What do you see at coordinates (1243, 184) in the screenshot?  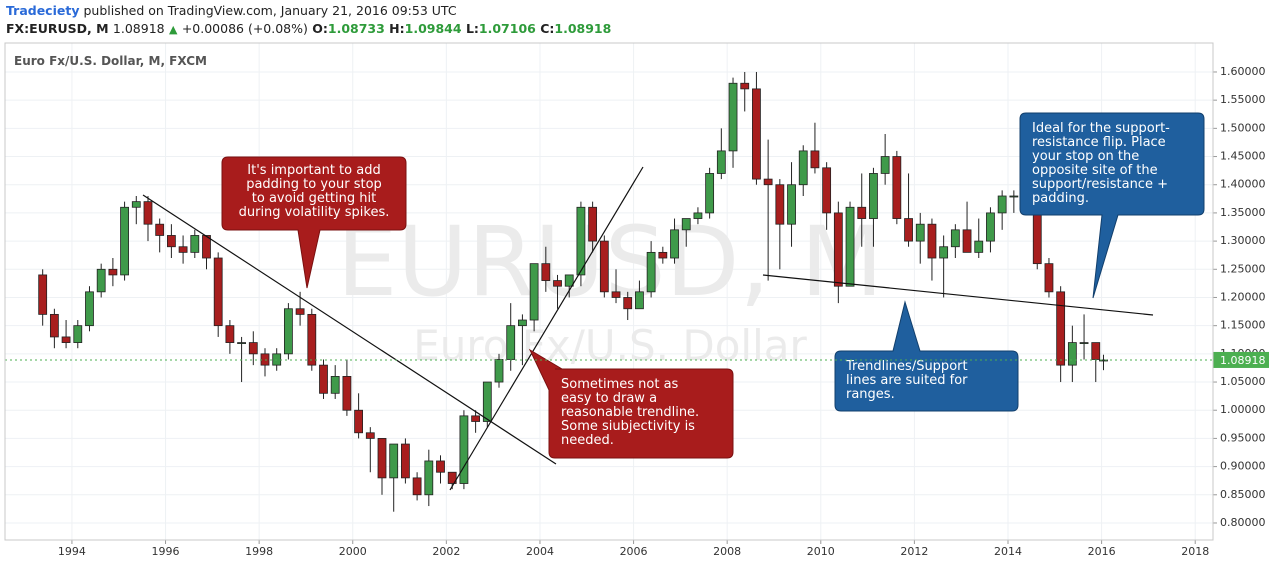 I see `y-tick-label: 1.40000` at bounding box center [1243, 184].